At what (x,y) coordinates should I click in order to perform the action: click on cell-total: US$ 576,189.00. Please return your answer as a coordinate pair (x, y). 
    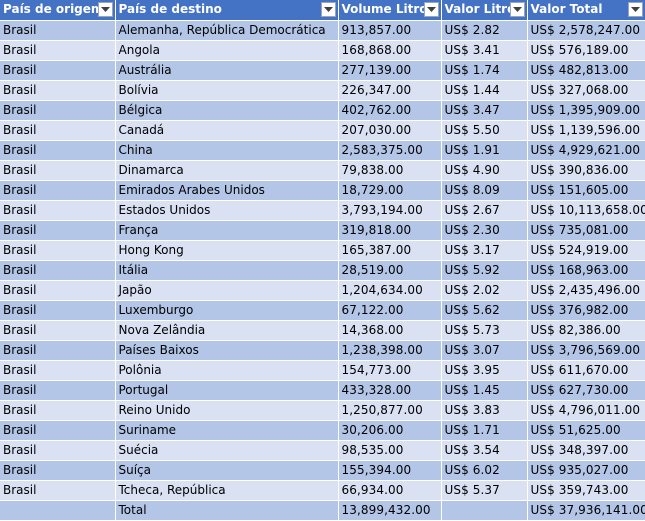
    Looking at the image, I should click on (586, 50).